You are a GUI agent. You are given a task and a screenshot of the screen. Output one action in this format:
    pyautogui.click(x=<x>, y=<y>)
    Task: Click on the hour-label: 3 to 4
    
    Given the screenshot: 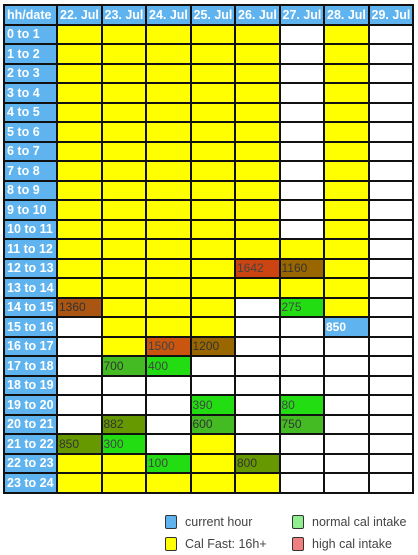 What is the action you would take?
    pyautogui.click(x=30, y=93)
    